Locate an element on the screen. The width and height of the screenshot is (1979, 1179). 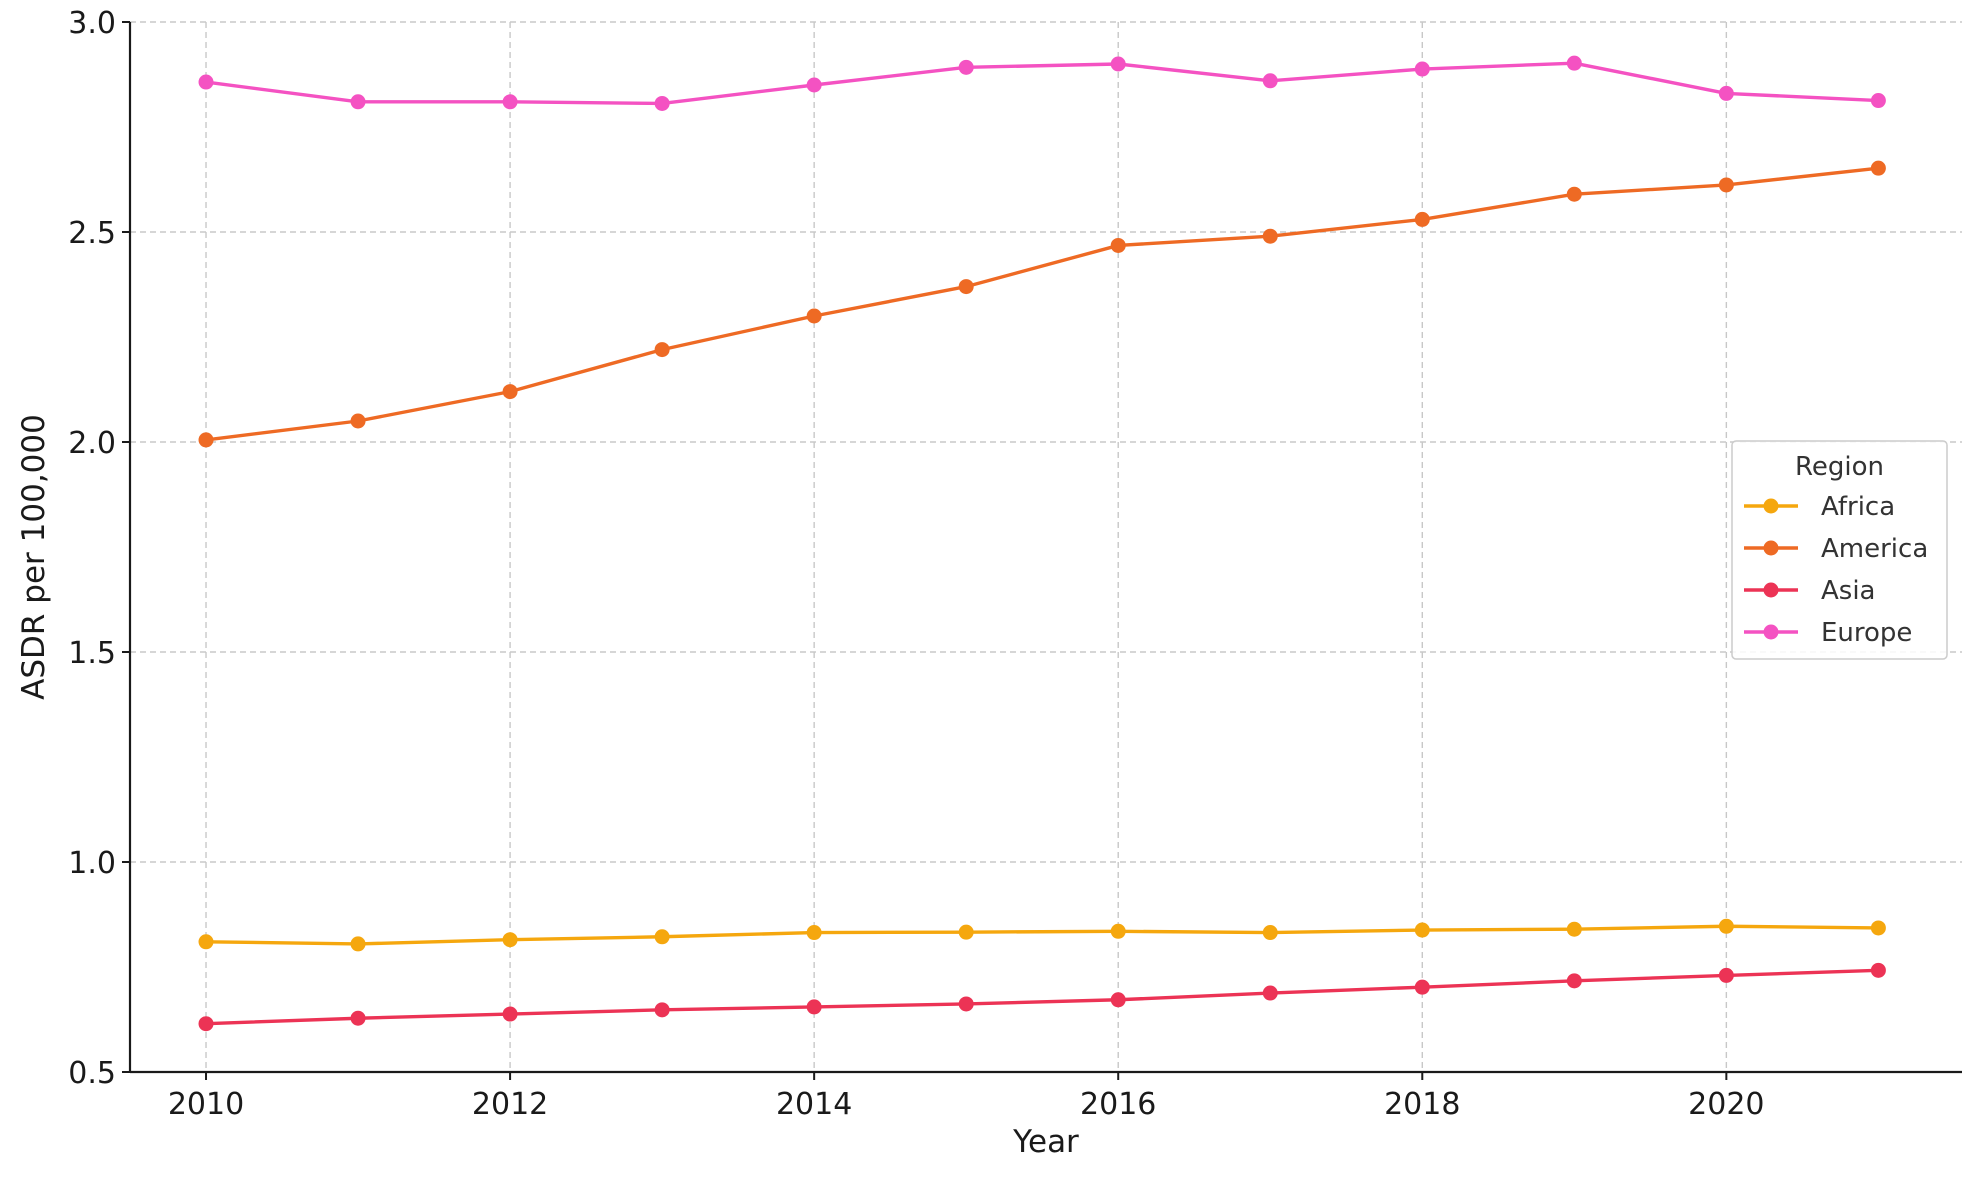
y-axis-title: ASDR per 100,000 is located at coordinates (34, 557).